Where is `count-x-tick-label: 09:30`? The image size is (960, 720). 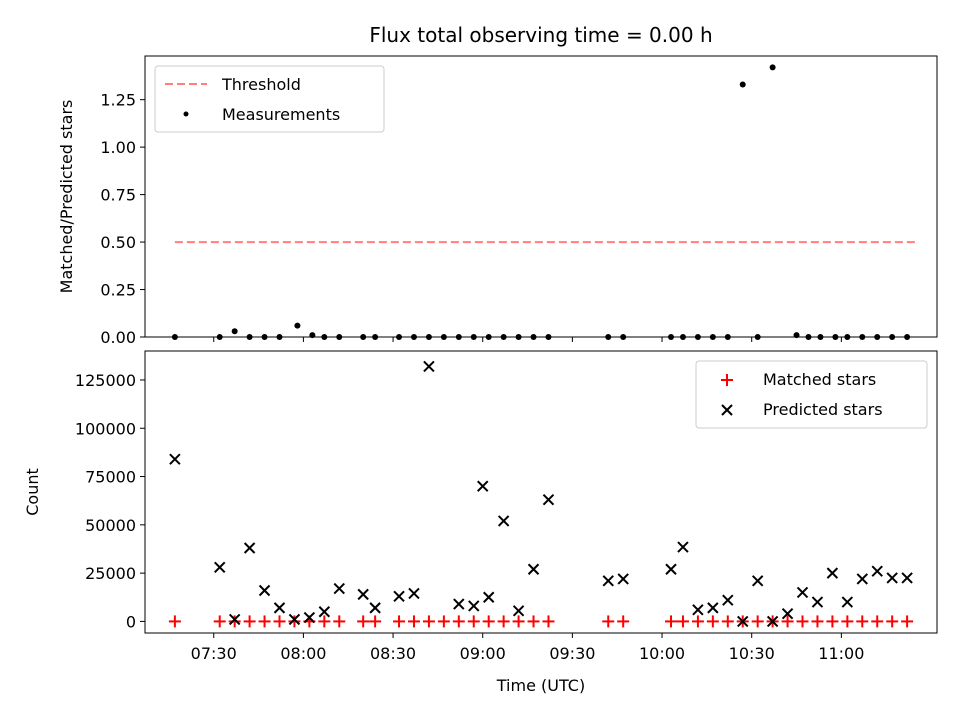
count-x-tick-label: 09:30 is located at coordinates (572, 653).